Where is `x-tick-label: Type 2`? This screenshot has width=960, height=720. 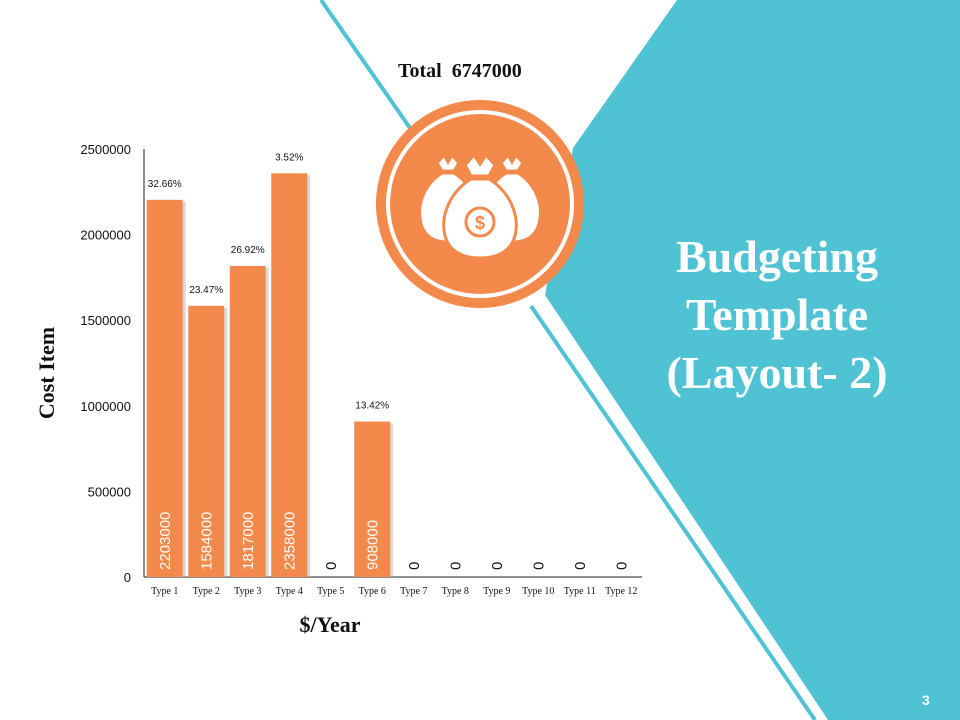 x-tick-label: Type 2 is located at coordinates (206, 591).